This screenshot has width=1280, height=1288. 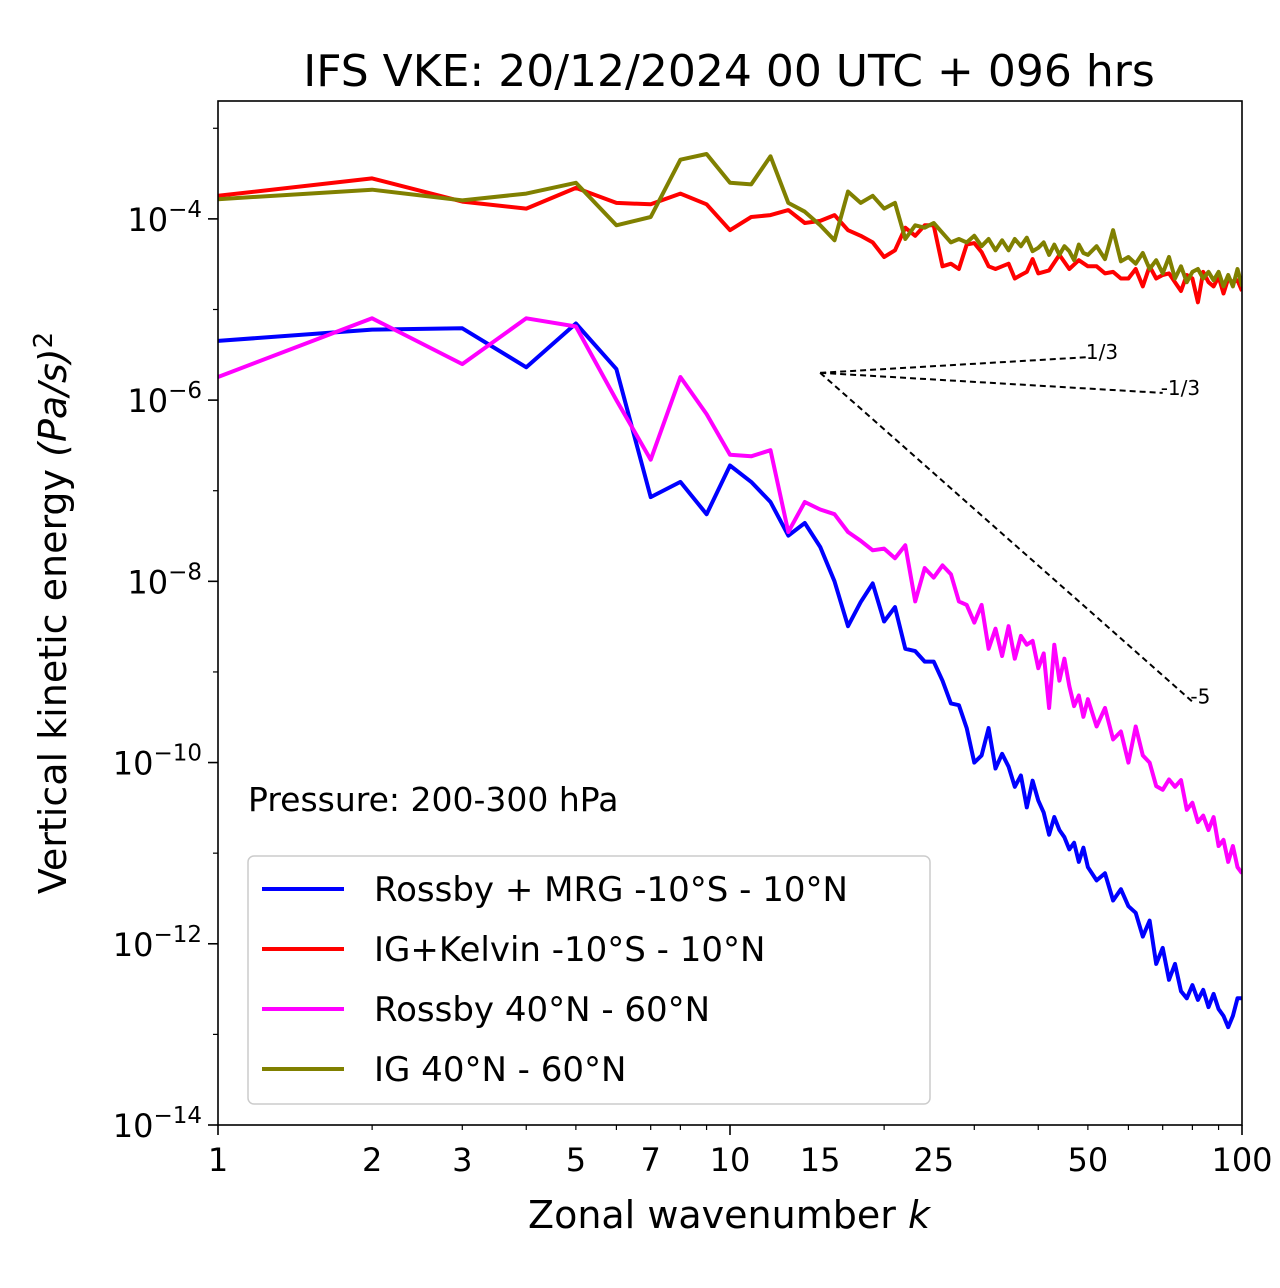 What do you see at coordinates (1102, 352) in the screenshot?
I see `slope-label-1: 1/3` at bounding box center [1102, 352].